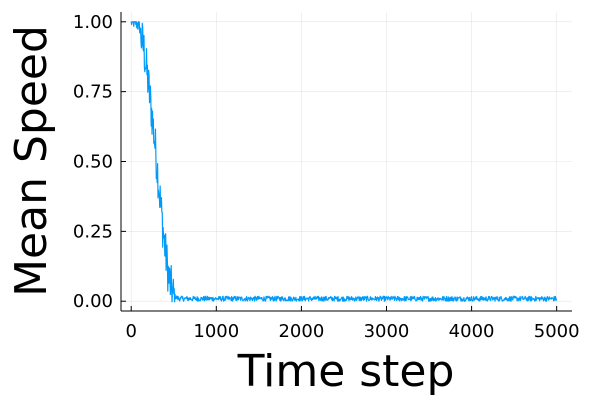 This screenshot has height=400, width=600. I want to click on x-tick-label-3: 3000, so click(387, 331).